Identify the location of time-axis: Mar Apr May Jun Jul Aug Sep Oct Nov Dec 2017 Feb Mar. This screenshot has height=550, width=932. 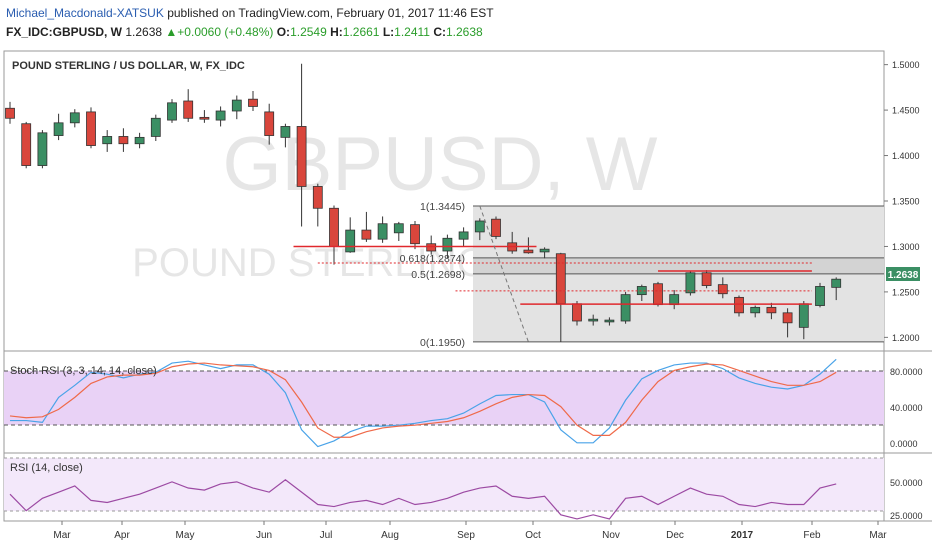
(470, 531).